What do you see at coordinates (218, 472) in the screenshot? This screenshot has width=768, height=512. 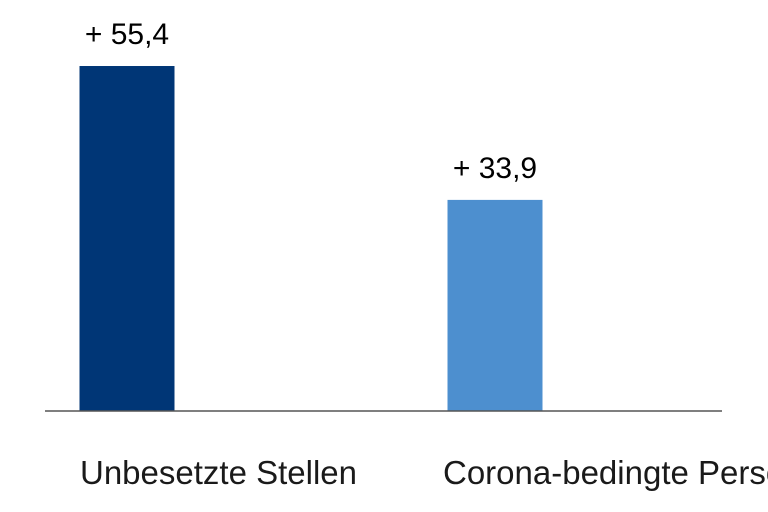 I see `category-label-1: Unbesetzte Stellen` at bounding box center [218, 472].